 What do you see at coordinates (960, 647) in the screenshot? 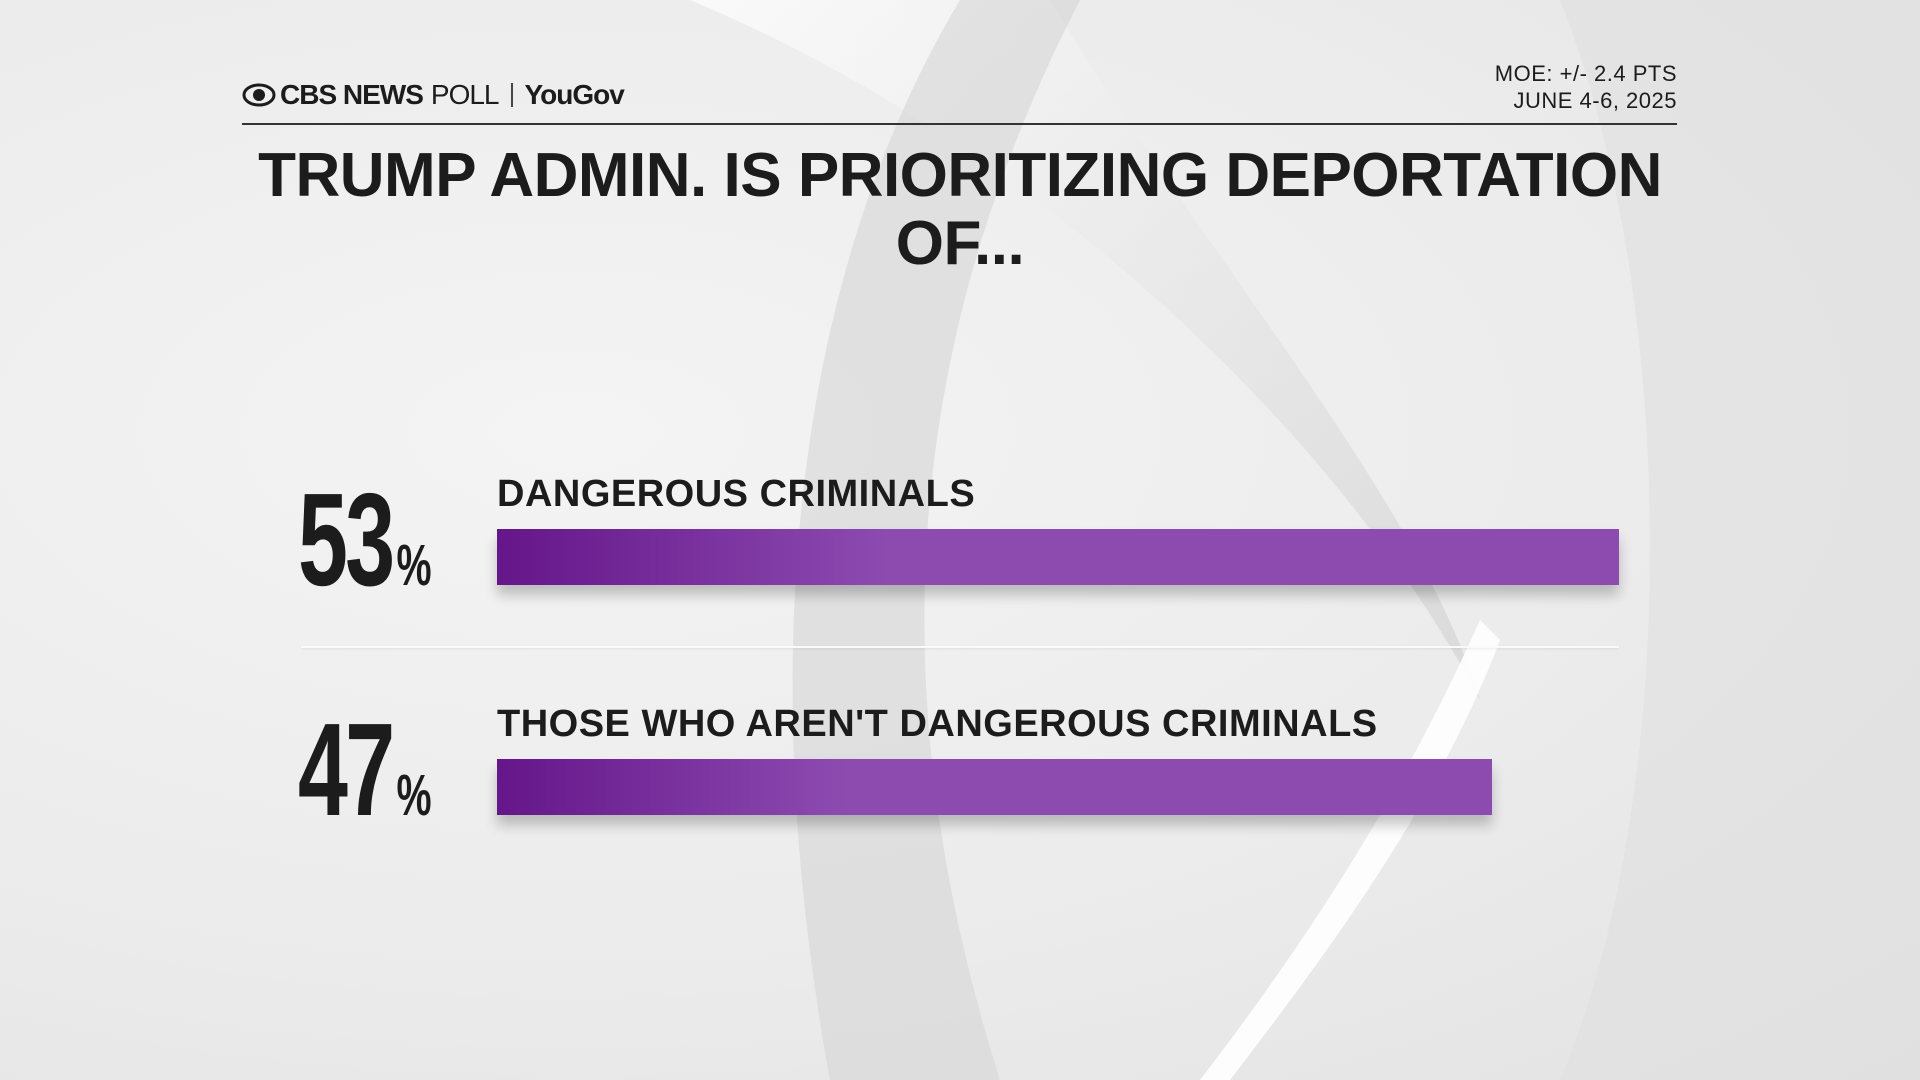
I see `row-divider` at bounding box center [960, 647].